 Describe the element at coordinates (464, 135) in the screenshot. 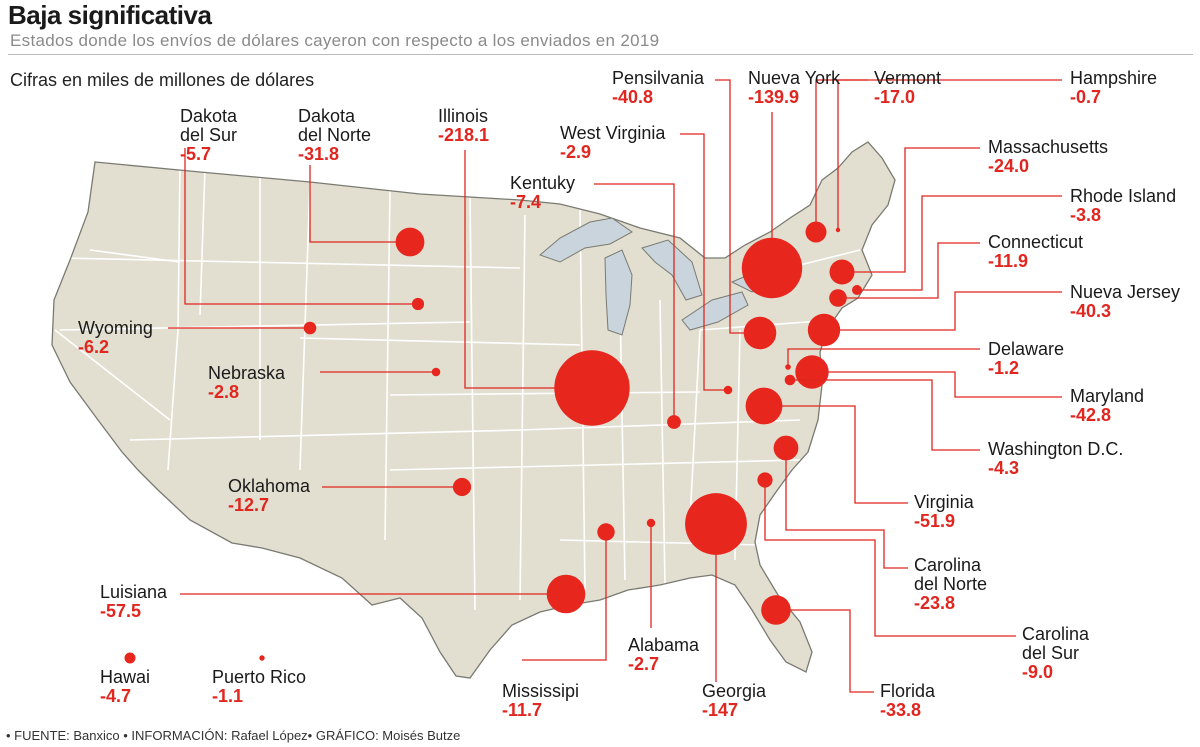

I see `state-value: -218.1` at that location.